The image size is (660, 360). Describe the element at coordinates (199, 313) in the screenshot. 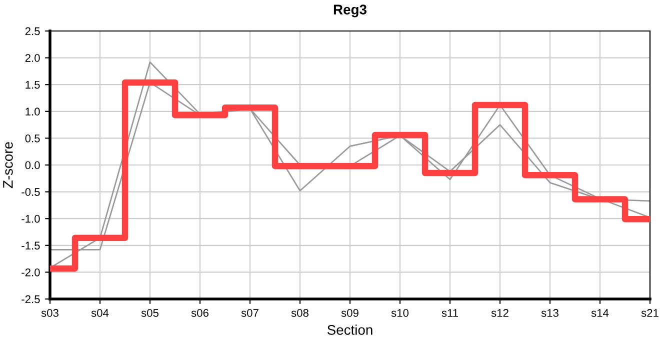

I see `x-tick-label: s06` at that location.